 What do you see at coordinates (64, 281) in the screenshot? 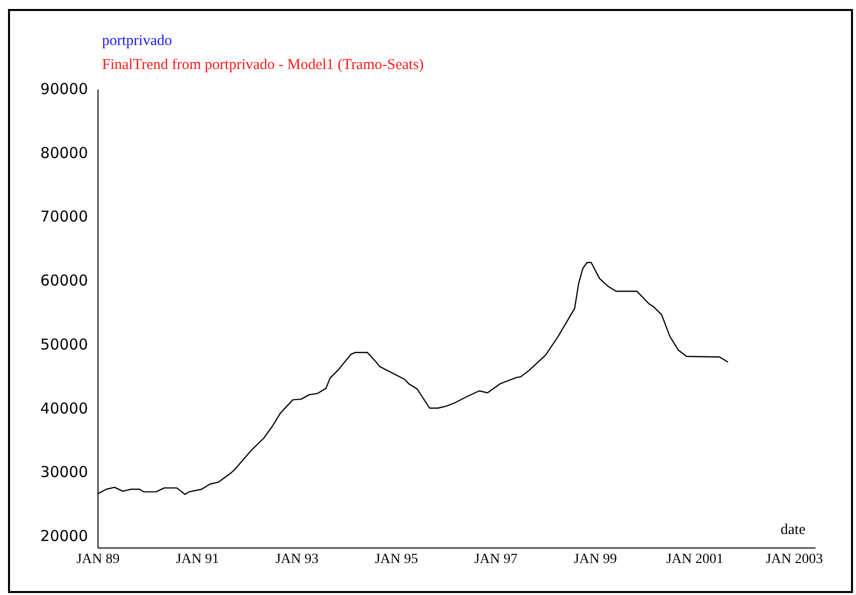
I see `y-tick-label: 60000` at bounding box center [64, 281].